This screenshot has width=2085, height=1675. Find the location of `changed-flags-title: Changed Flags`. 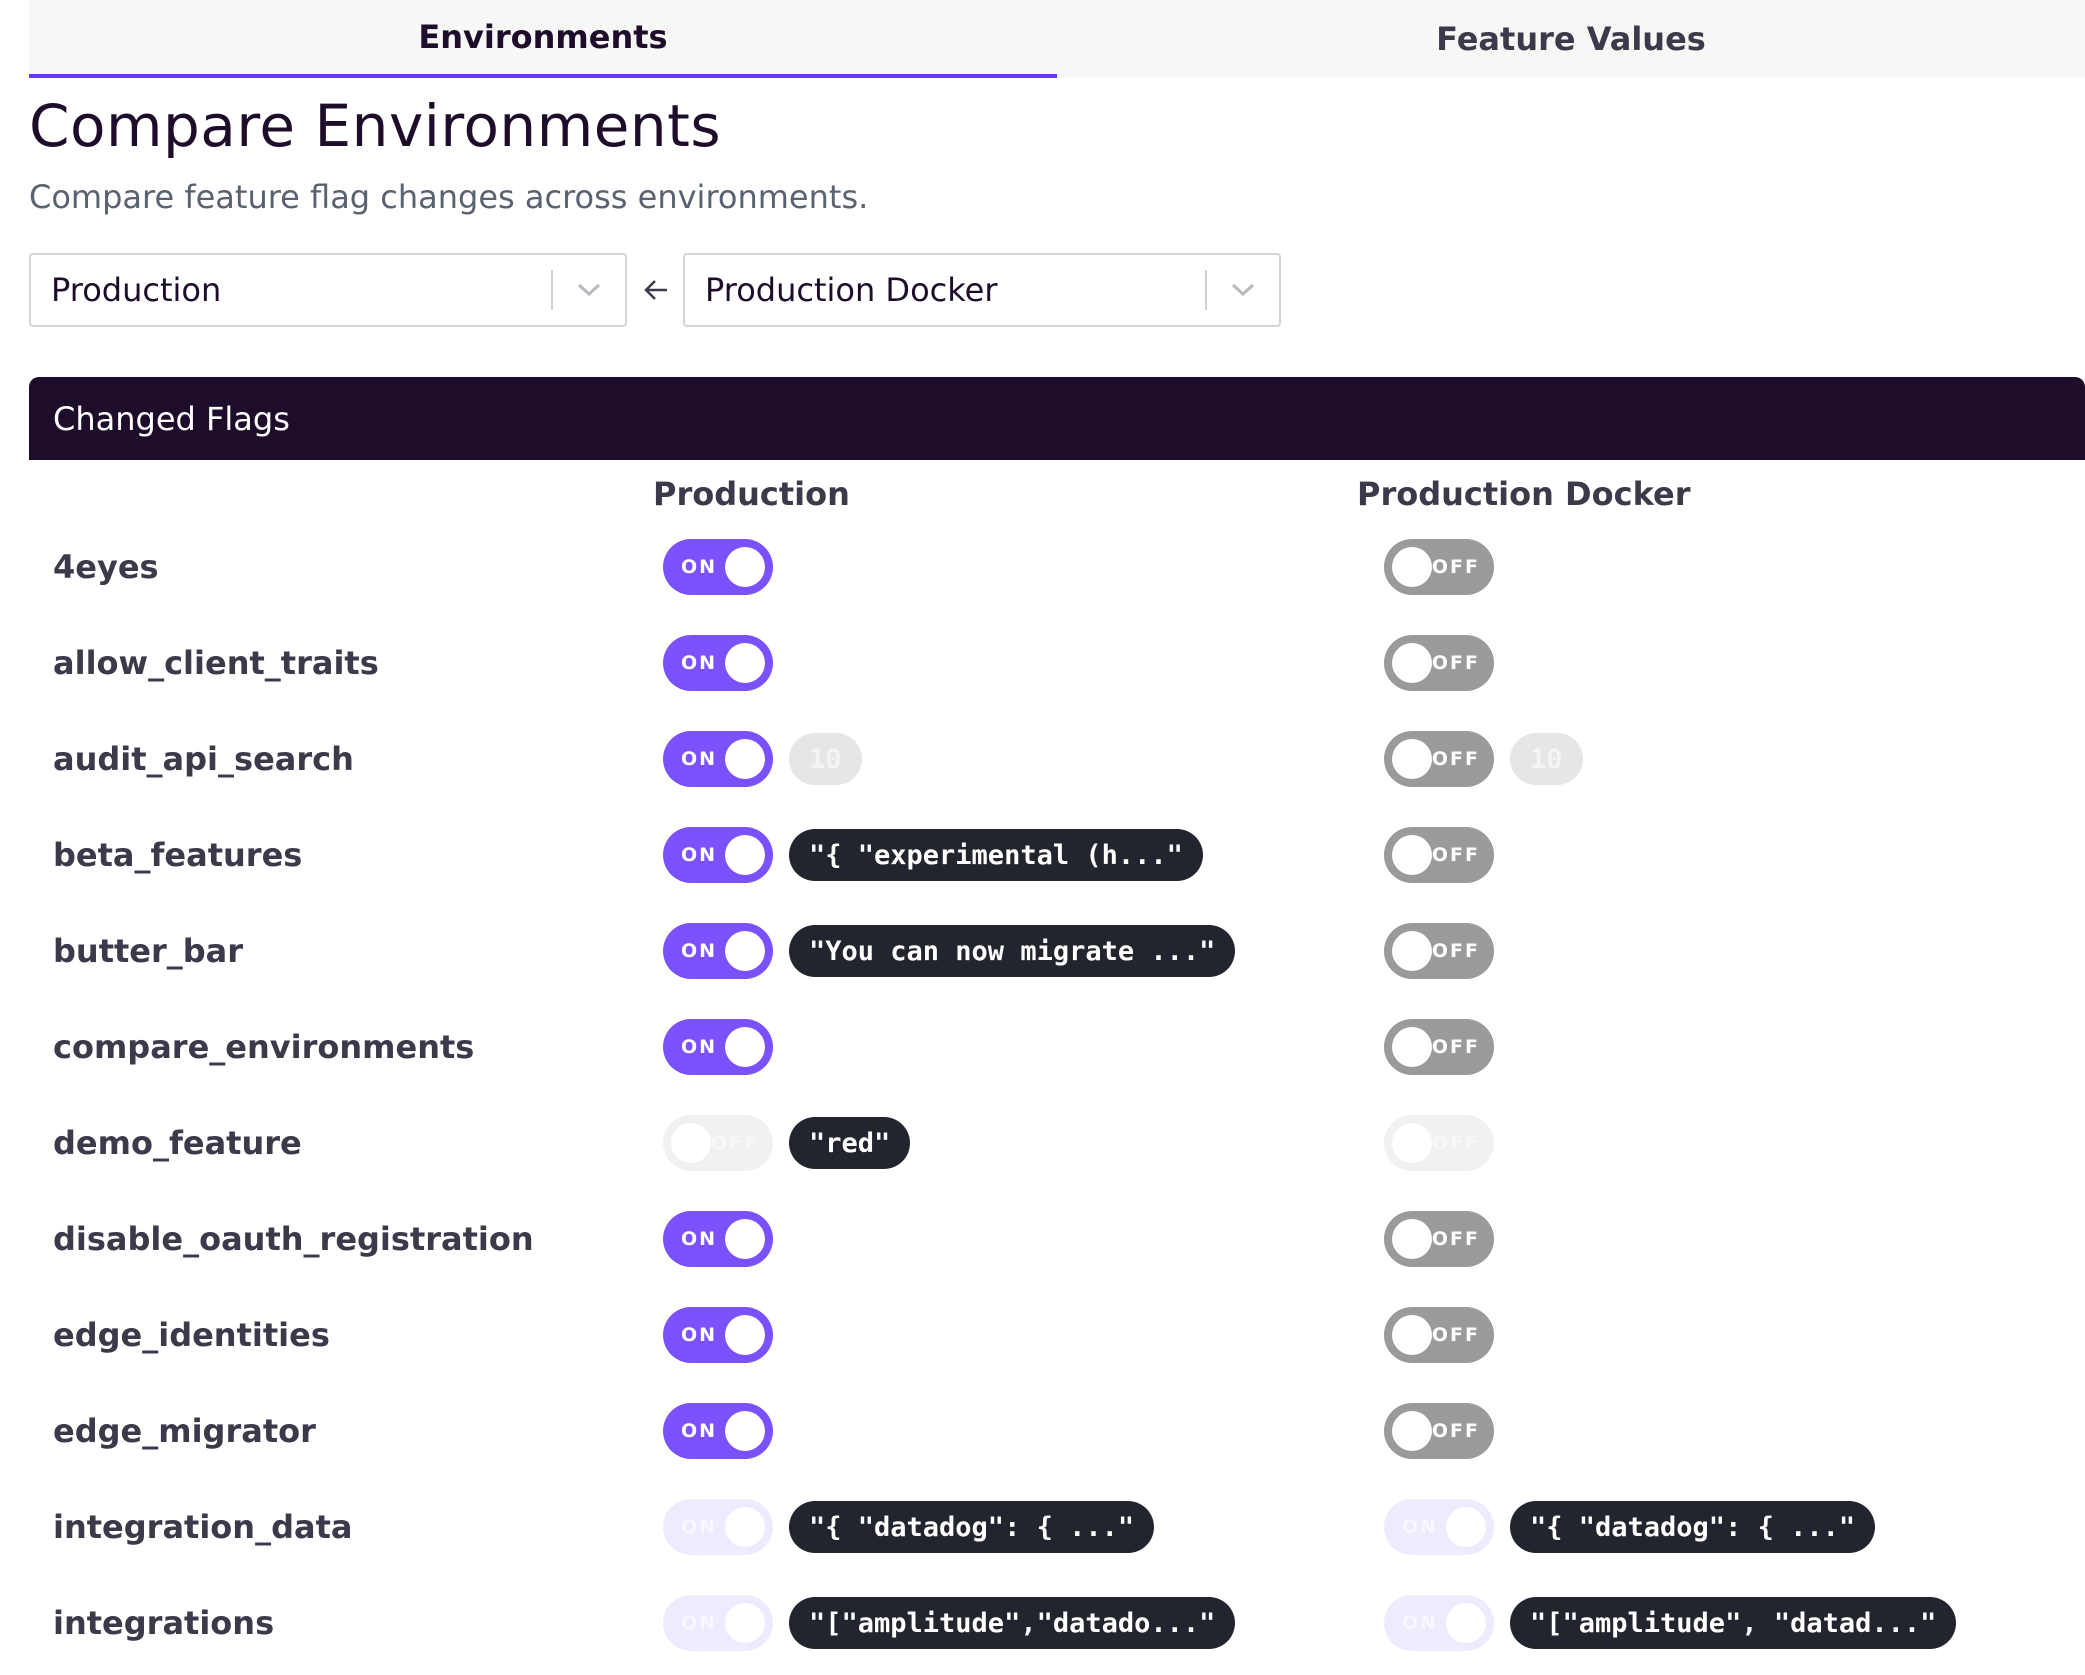

changed-flags-title: Changed Flags is located at coordinates (171, 418).